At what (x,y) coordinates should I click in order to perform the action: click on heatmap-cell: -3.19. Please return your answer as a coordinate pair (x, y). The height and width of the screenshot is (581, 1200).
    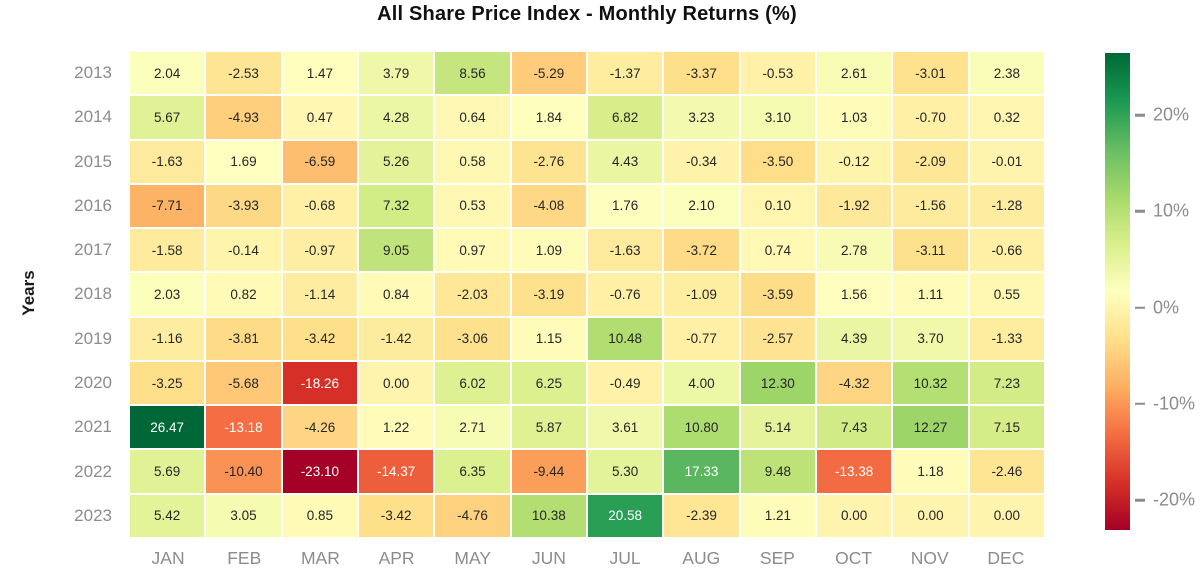
    Looking at the image, I should click on (548, 294).